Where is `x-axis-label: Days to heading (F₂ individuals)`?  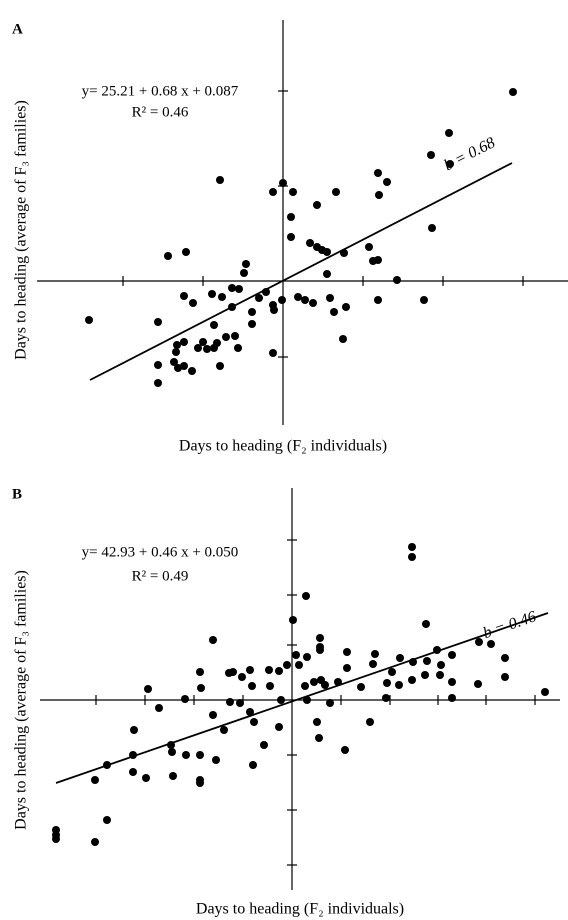 x-axis-label: Days to heading (F₂ individuals) is located at coordinates (283, 446).